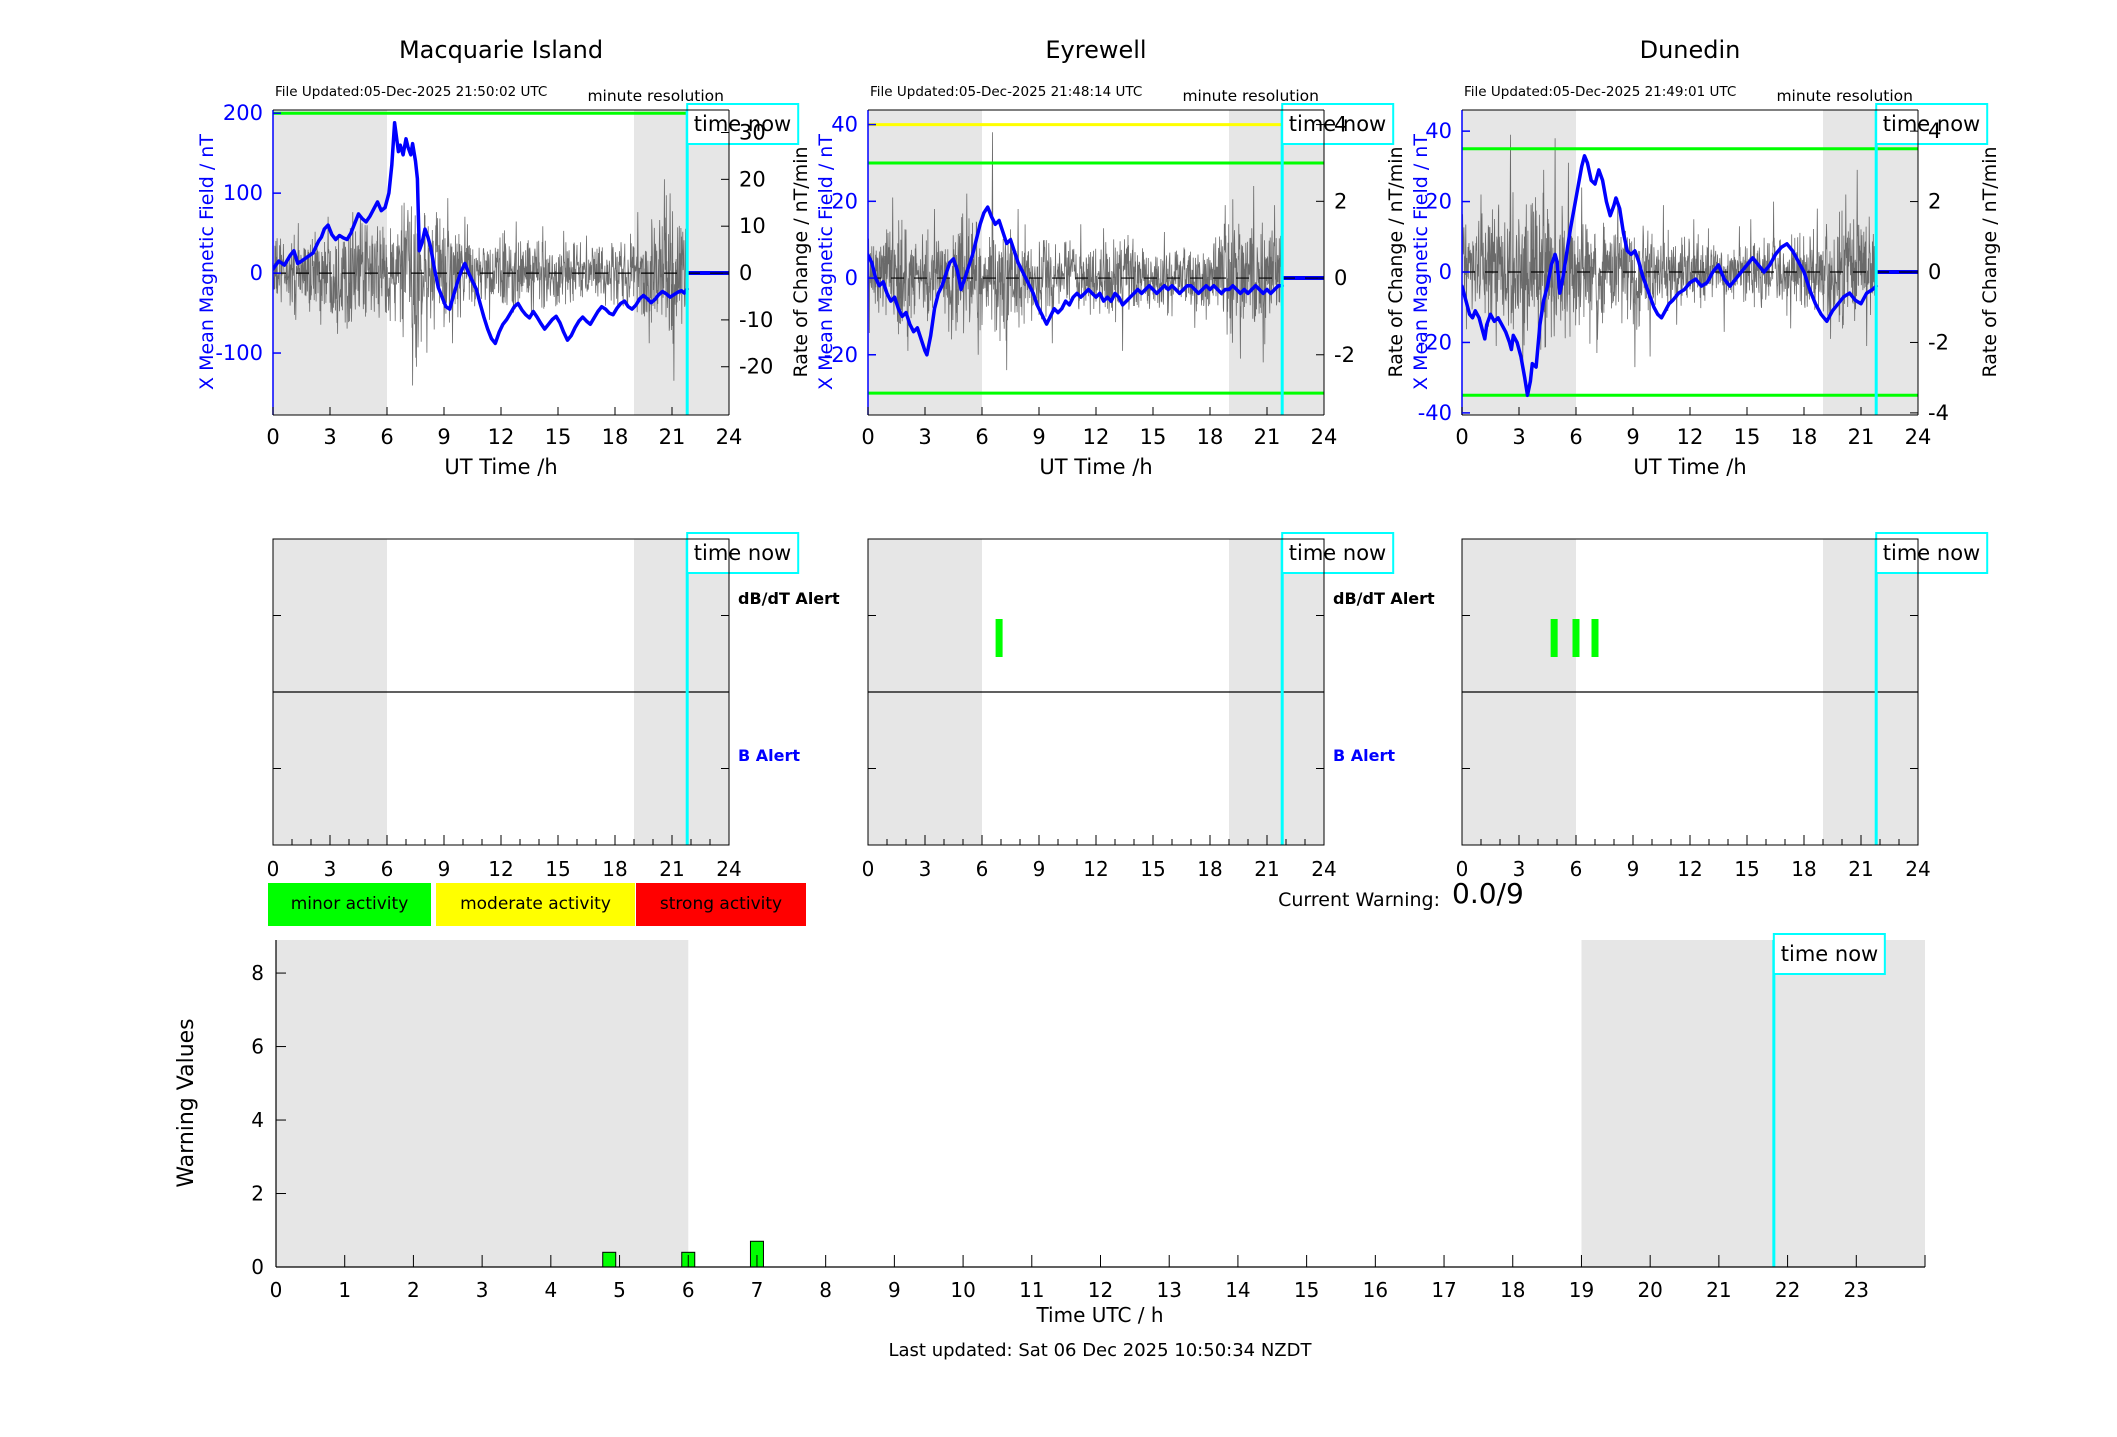  I want to click on svg-text: 40, so click(1438, 131).